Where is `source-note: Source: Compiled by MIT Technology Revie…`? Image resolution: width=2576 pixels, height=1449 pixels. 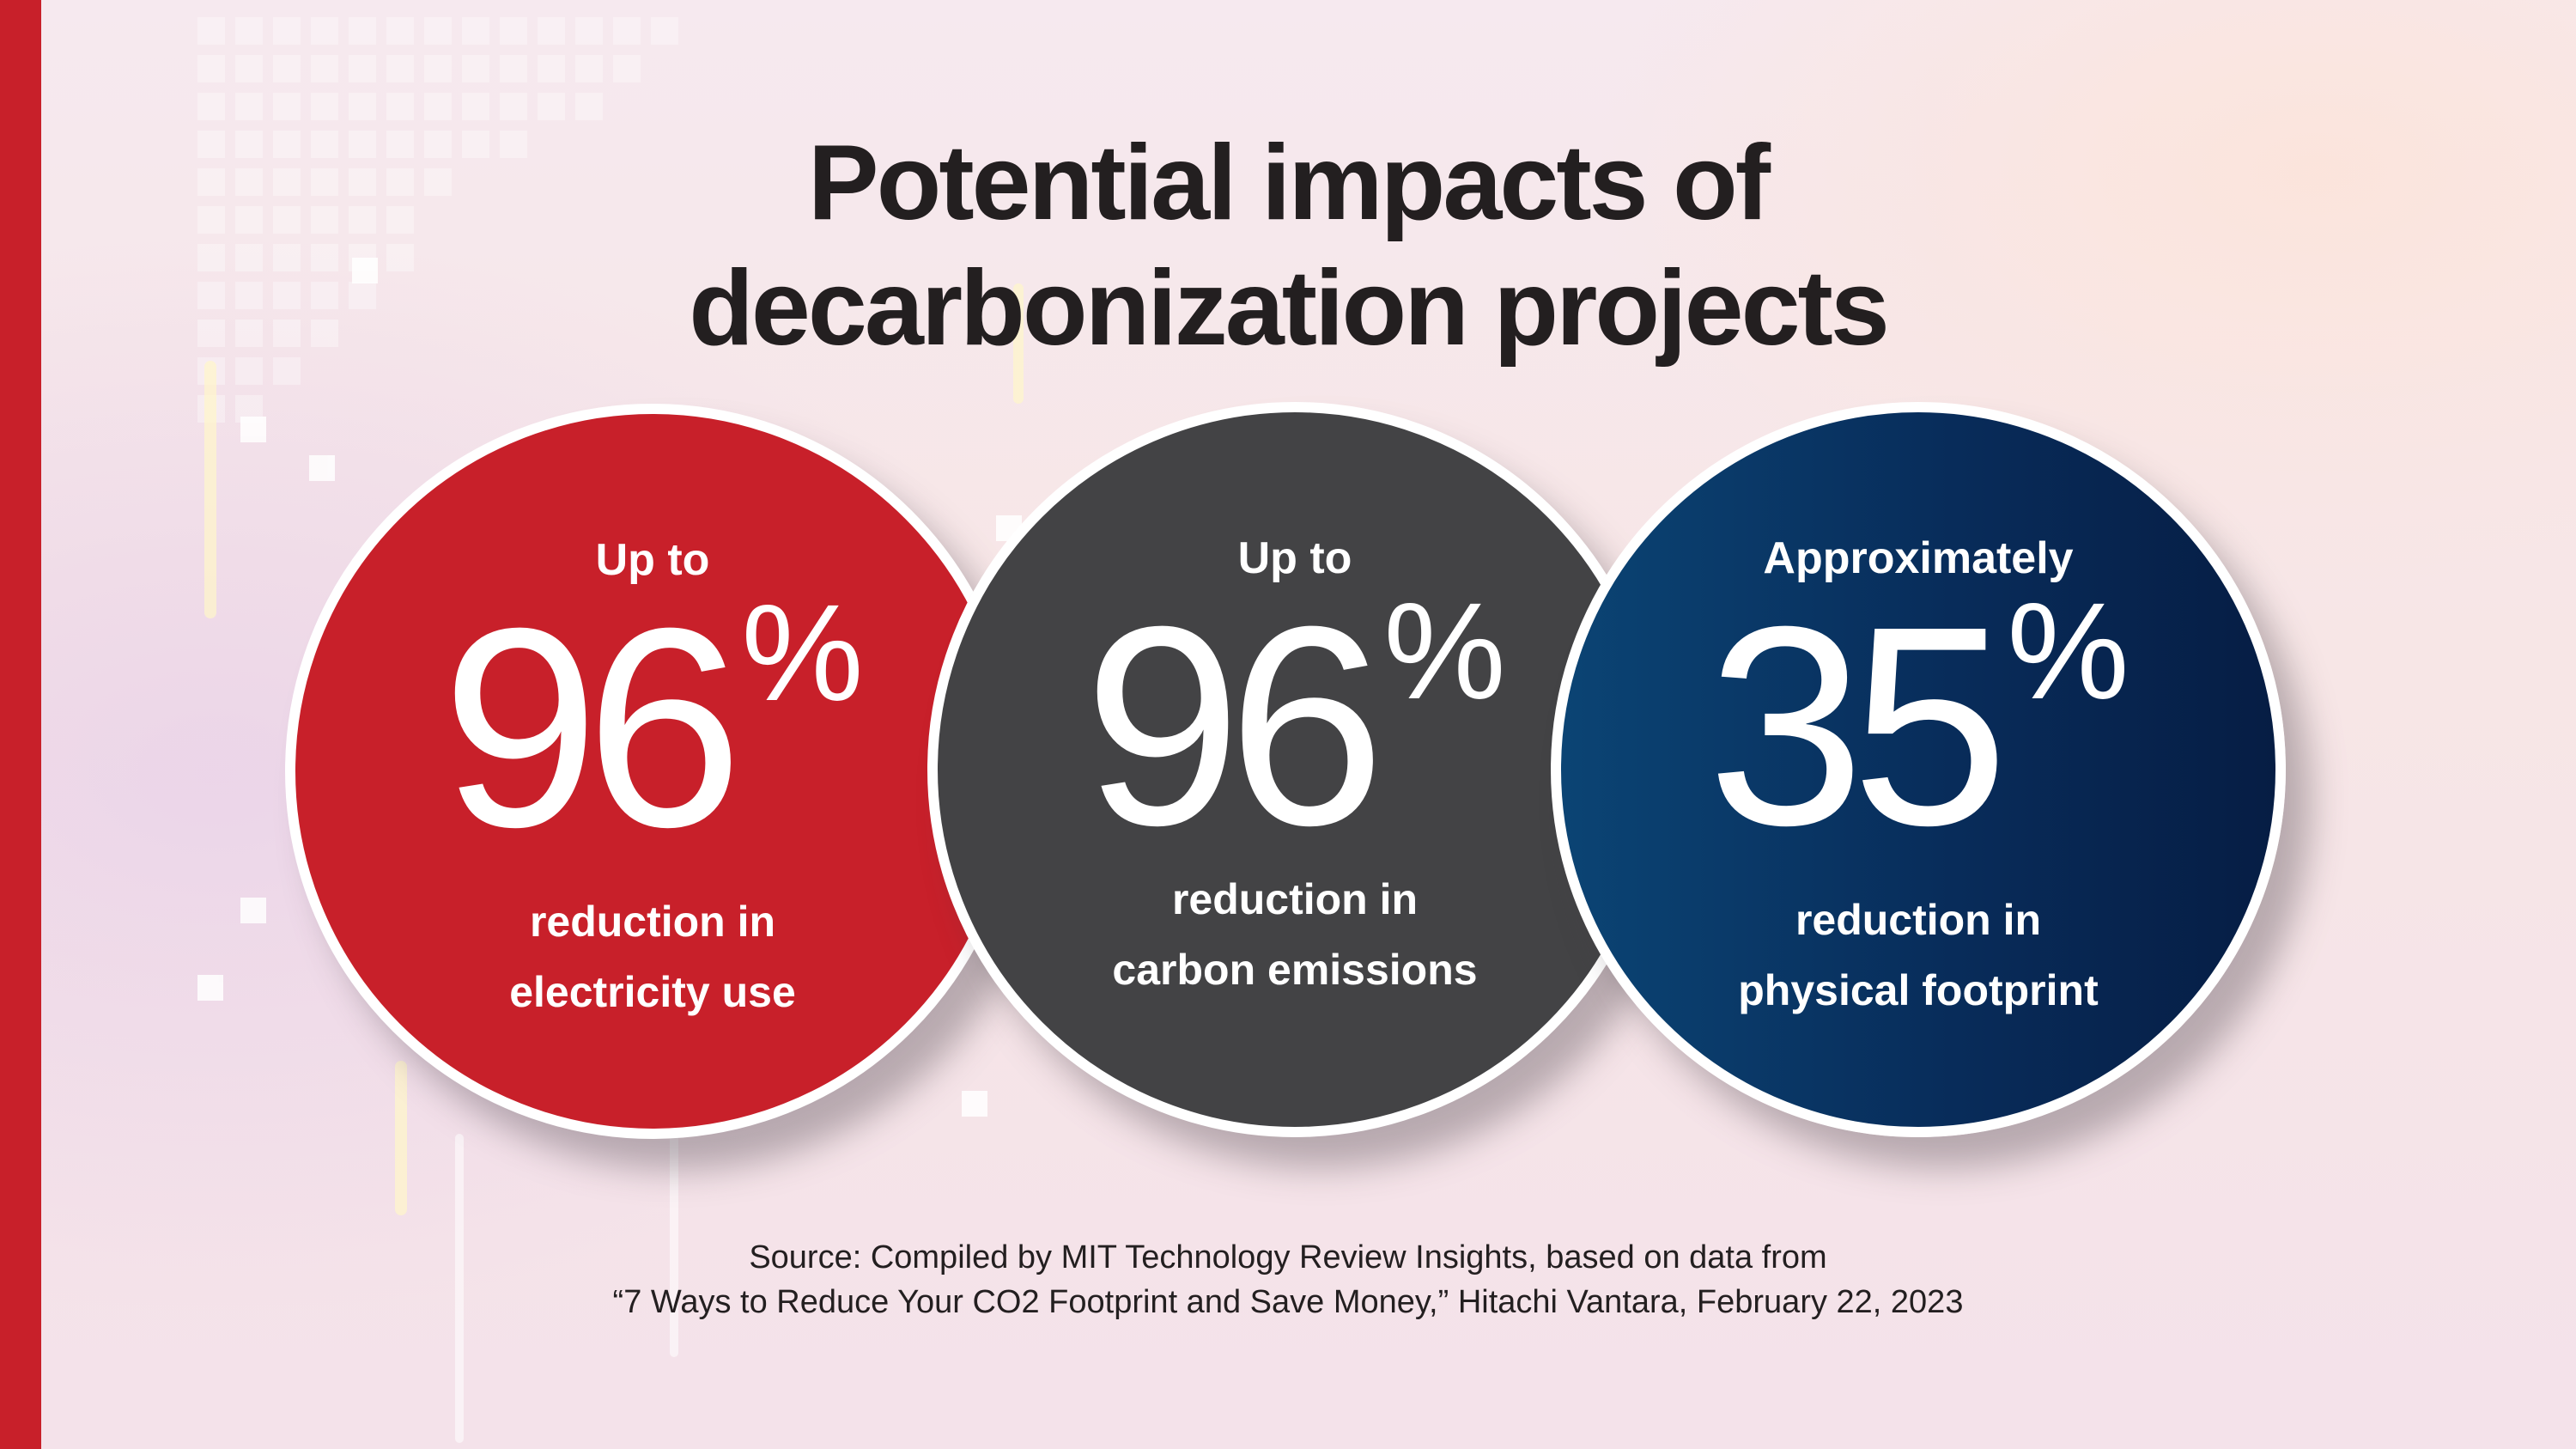
source-note: Source: Compiled by MIT Technology Revie… is located at coordinates (1288, 1279).